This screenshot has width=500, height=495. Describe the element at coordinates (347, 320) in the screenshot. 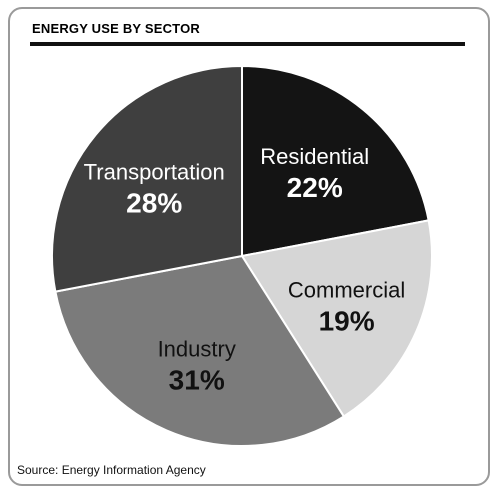

I see `slice-value-commercial: 19%` at that location.